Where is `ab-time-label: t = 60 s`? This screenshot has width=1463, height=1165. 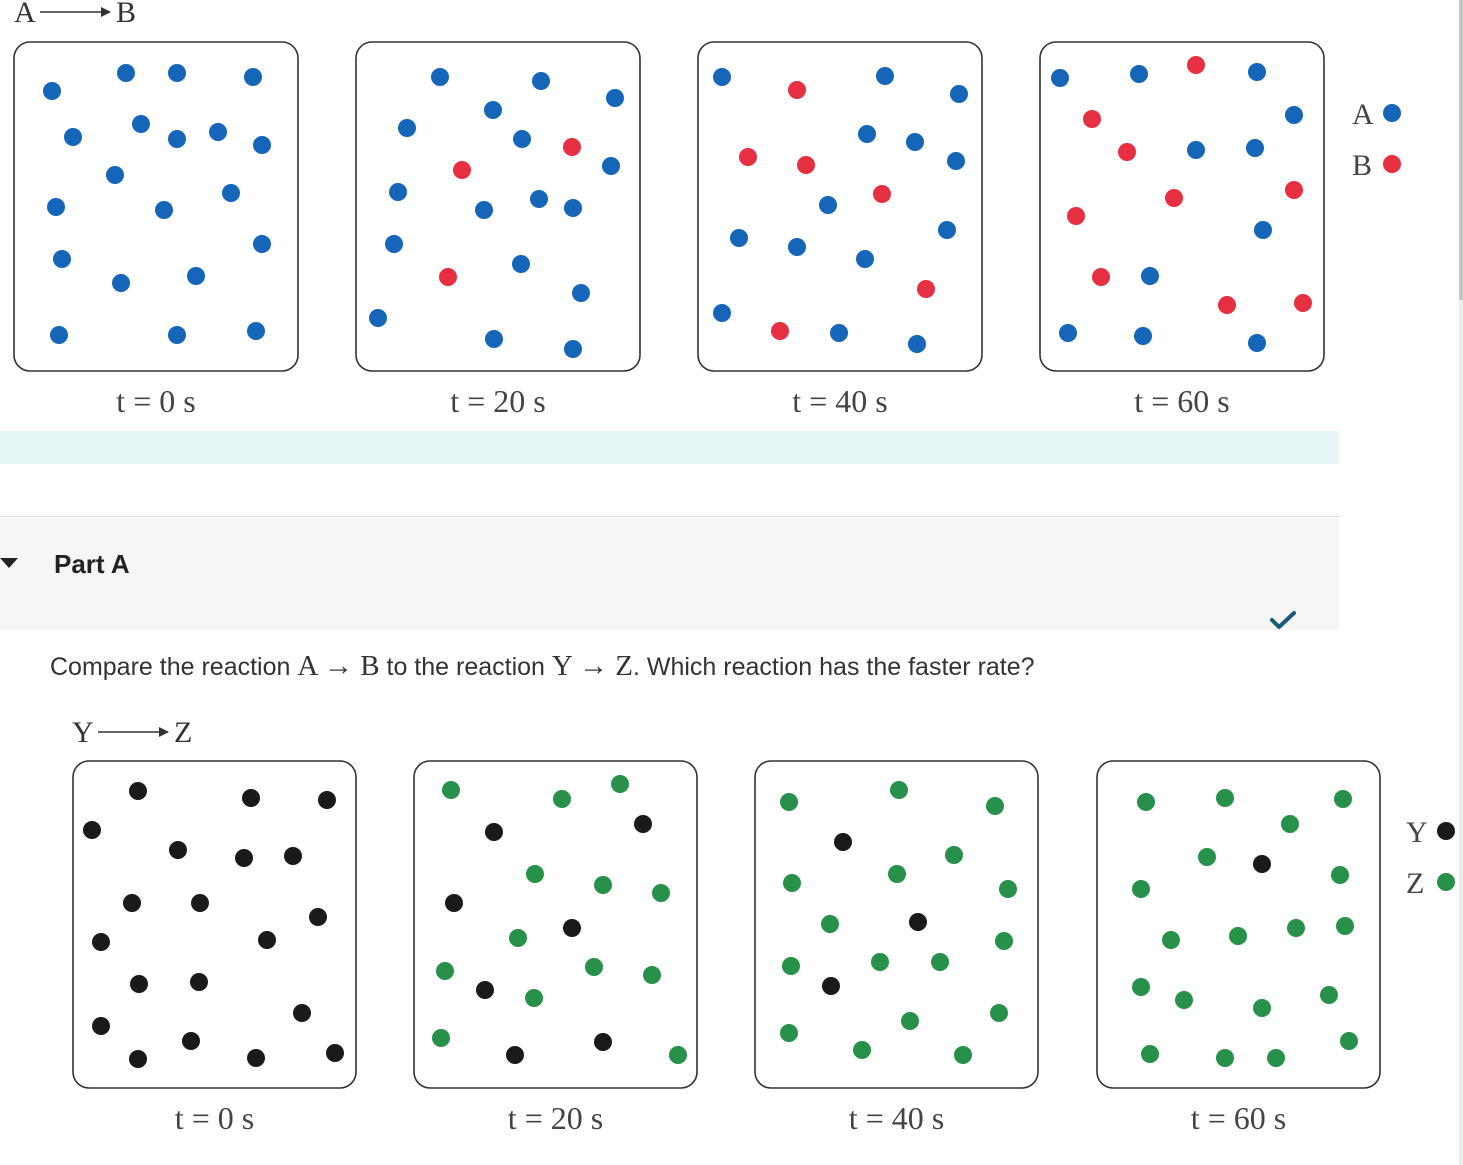
ab-time-label: t = 60 s is located at coordinates (1181, 401).